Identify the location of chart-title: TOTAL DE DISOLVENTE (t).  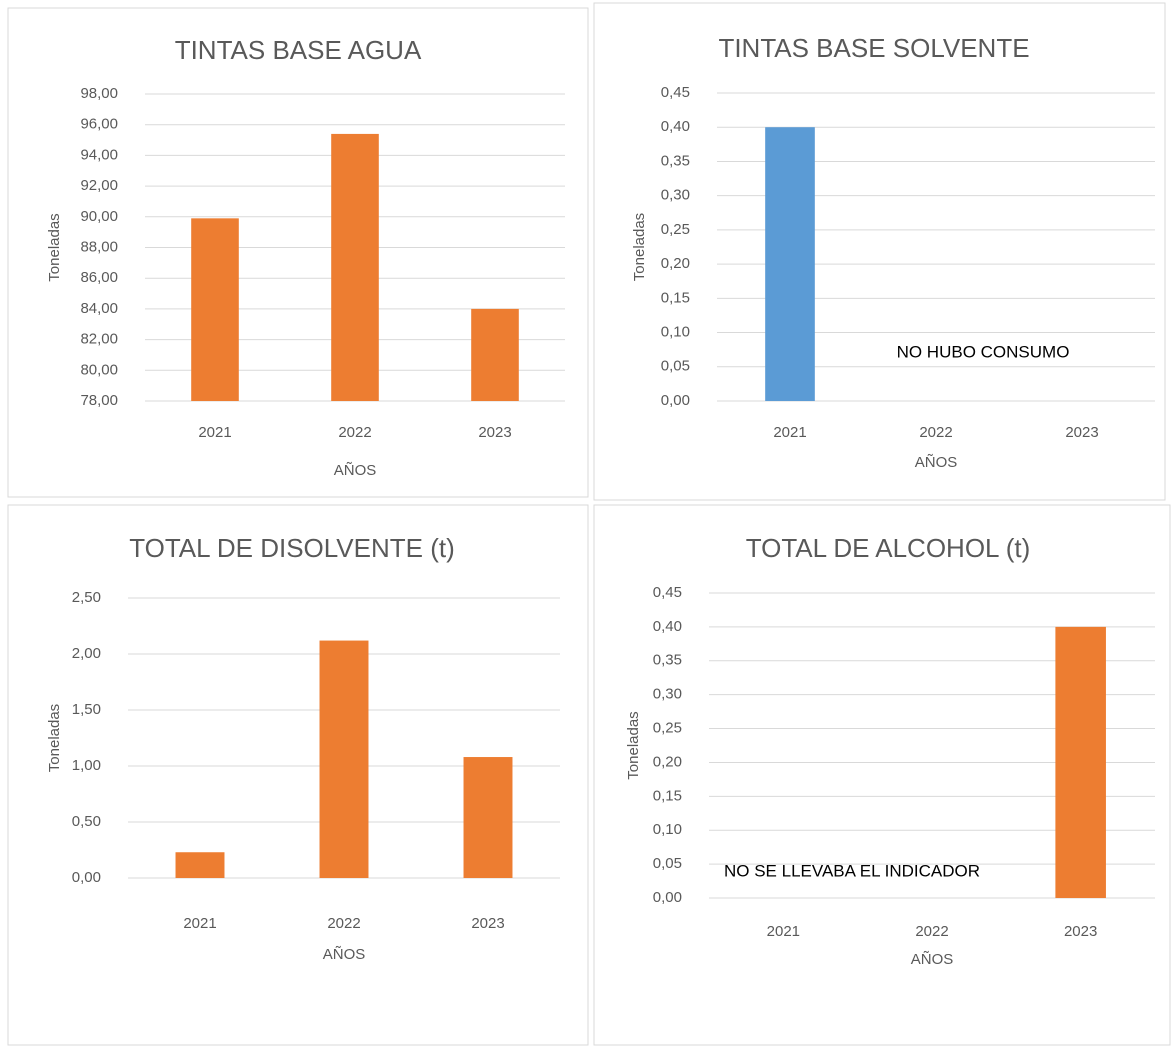
(292, 548).